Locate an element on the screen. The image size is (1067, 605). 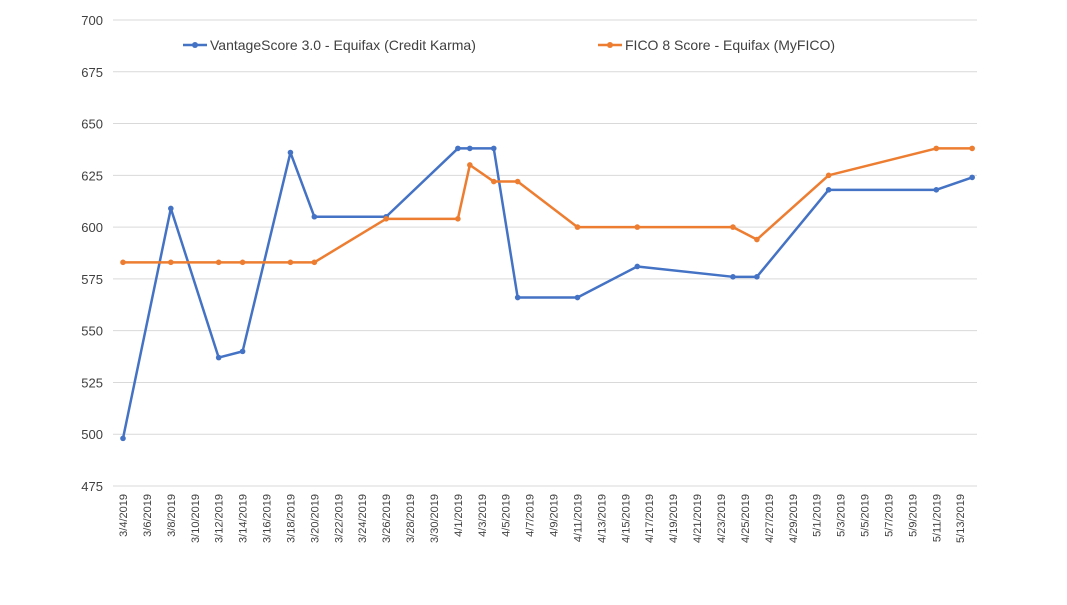
x-tick-label: 3/24/2019 is located at coordinates (363, 518).